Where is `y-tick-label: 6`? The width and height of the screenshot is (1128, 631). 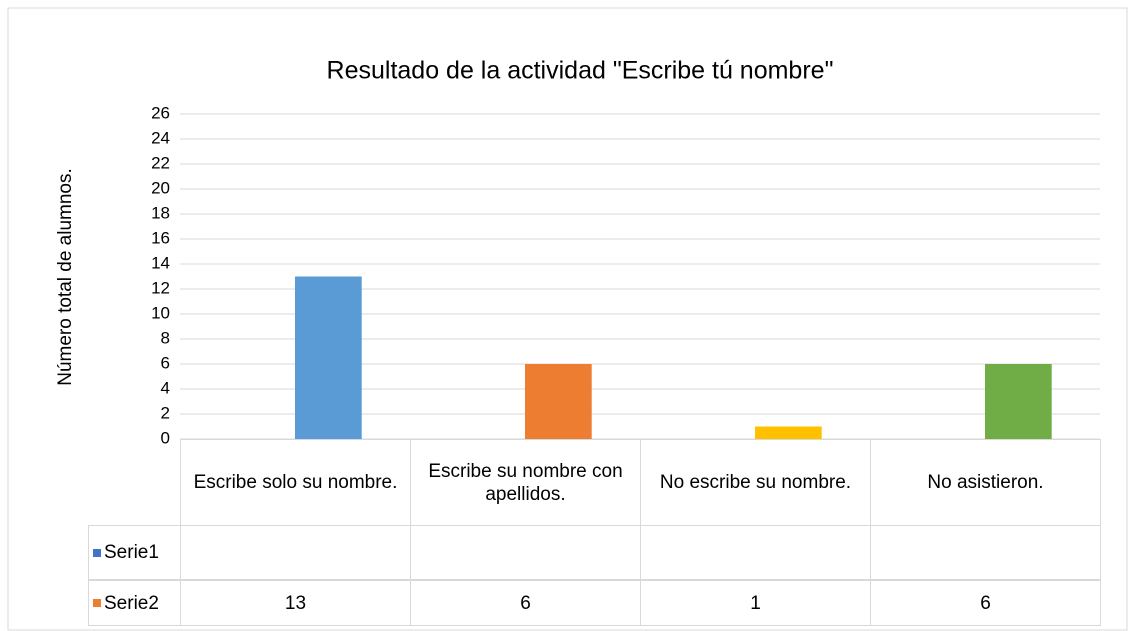
y-tick-label: 6 is located at coordinates (165, 362).